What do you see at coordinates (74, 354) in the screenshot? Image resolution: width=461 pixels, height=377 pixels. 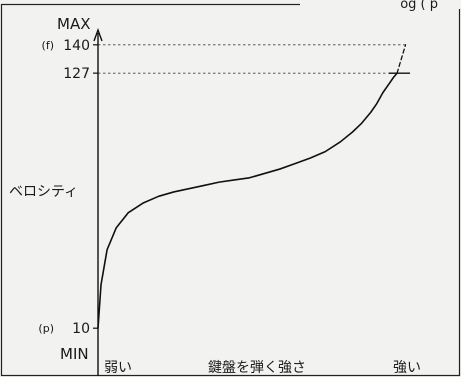 I see `y-min-label: MIN` at bounding box center [74, 354].